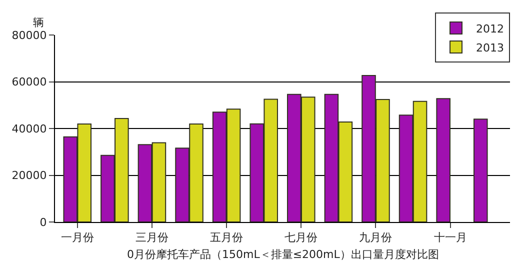  What do you see at coordinates (29, 35) in the screenshot?
I see `y-tick-label: 80000` at bounding box center [29, 35].